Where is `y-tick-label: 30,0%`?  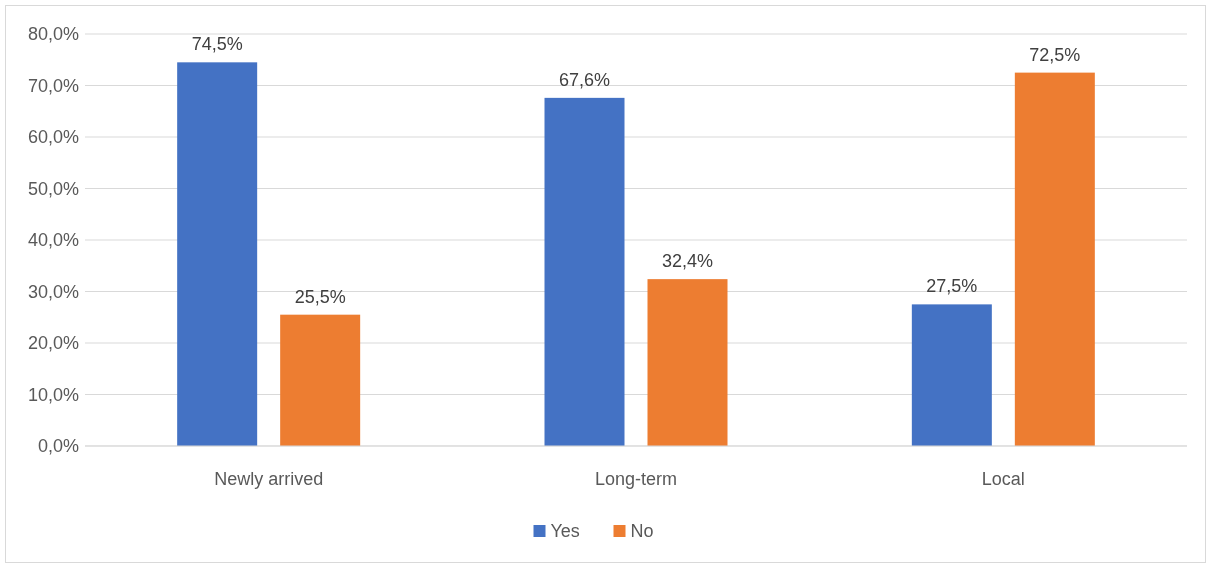 y-tick-label: 30,0% is located at coordinates (53, 291).